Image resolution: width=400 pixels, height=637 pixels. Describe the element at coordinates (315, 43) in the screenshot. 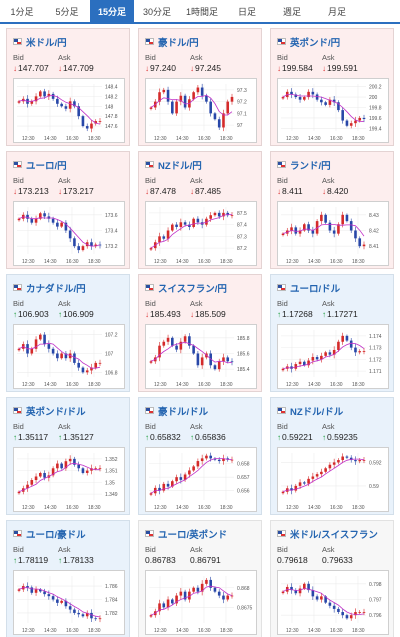

I see `pair-name: 英ポンド/円` at that location.